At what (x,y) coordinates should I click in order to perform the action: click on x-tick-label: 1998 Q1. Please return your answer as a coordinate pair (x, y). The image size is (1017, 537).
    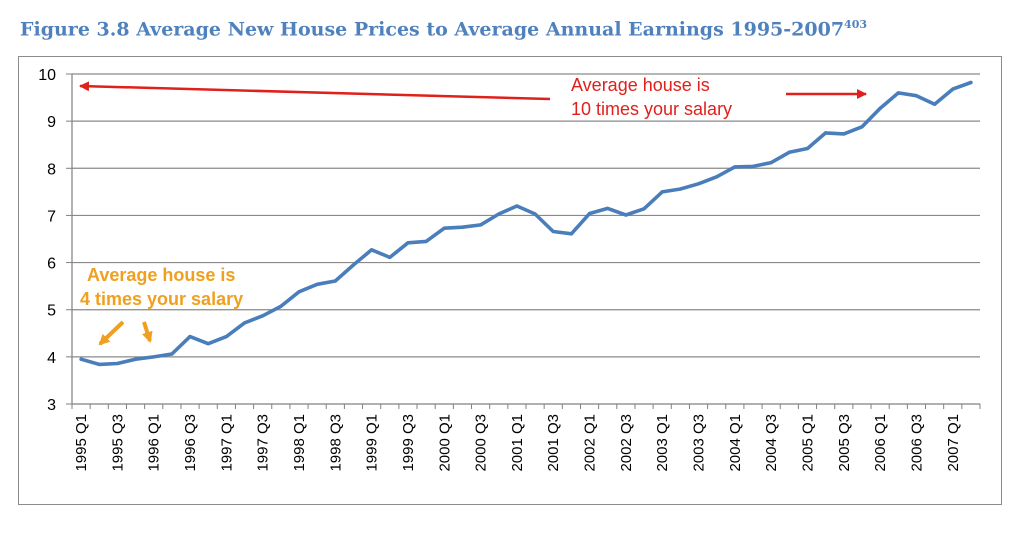
    Looking at the image, I should click on (299, 443).